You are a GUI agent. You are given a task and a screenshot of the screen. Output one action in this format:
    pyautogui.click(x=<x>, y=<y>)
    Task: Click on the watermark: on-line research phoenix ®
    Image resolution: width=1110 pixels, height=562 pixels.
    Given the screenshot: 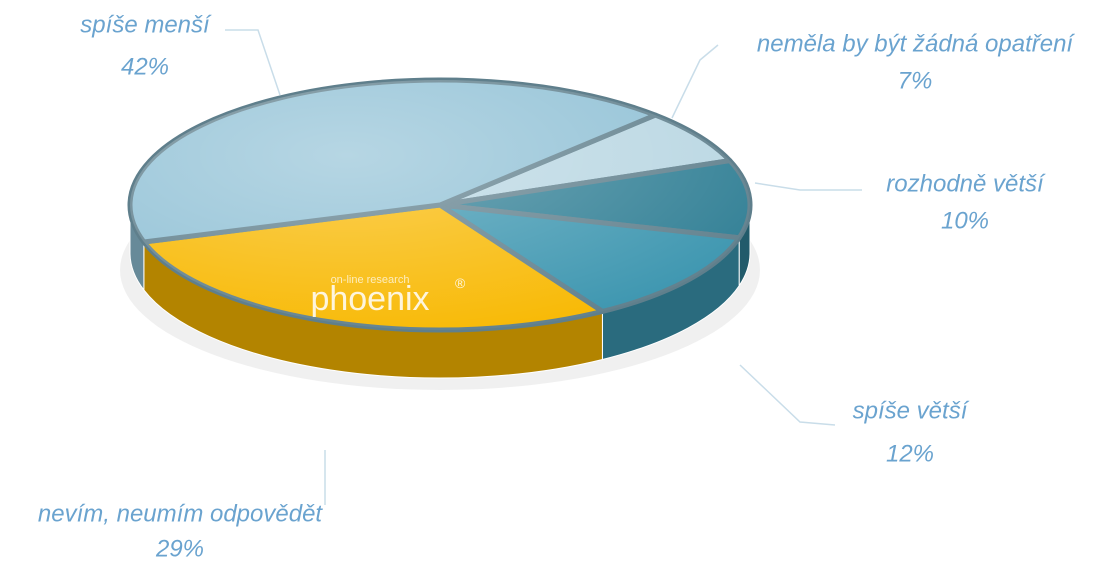 What is the action you would take?
    pyautogui.click(x=388, y=296)
    